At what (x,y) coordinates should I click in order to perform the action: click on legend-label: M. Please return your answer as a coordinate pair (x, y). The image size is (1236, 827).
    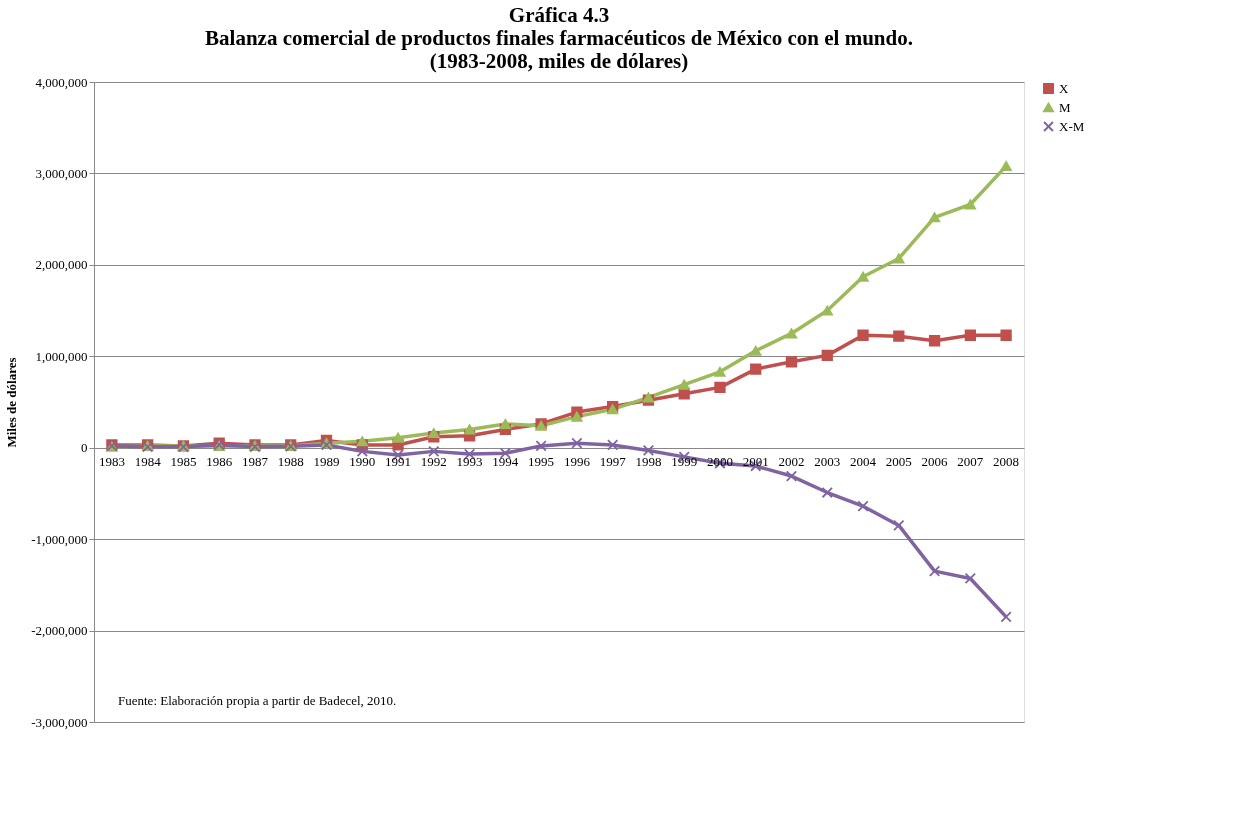
    Looking at the image, I should click on (1065, 107).